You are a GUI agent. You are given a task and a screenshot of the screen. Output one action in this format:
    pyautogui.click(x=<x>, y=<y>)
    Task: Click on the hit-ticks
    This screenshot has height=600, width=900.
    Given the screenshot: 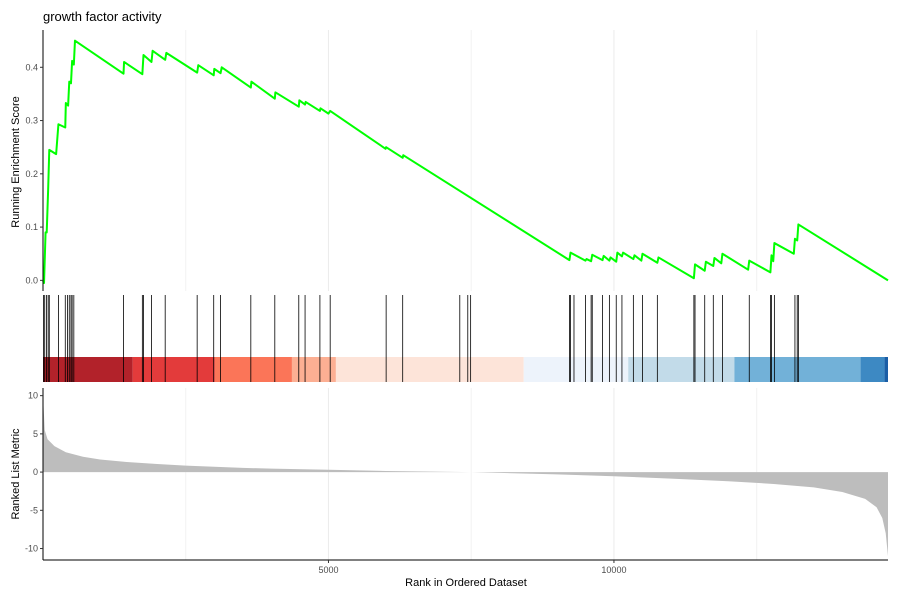 What is the action you would take?
    pyautogui.click(x=421, y=338)
    